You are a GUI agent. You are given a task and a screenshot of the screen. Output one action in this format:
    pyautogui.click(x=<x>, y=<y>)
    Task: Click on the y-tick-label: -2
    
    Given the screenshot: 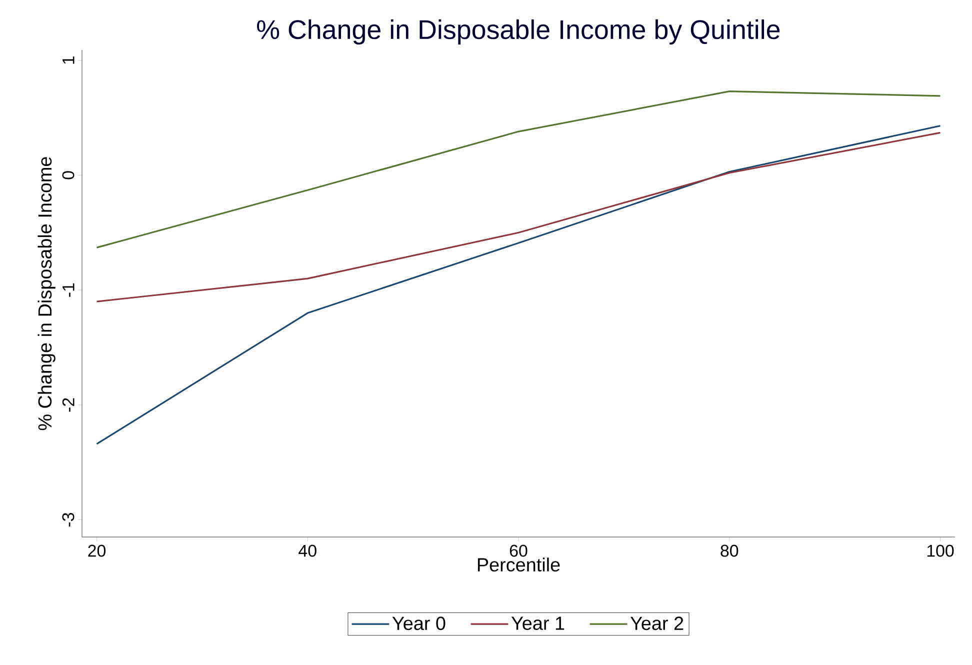 What is the action you would take?
    pyautogui.click(x=68, y=405)
    